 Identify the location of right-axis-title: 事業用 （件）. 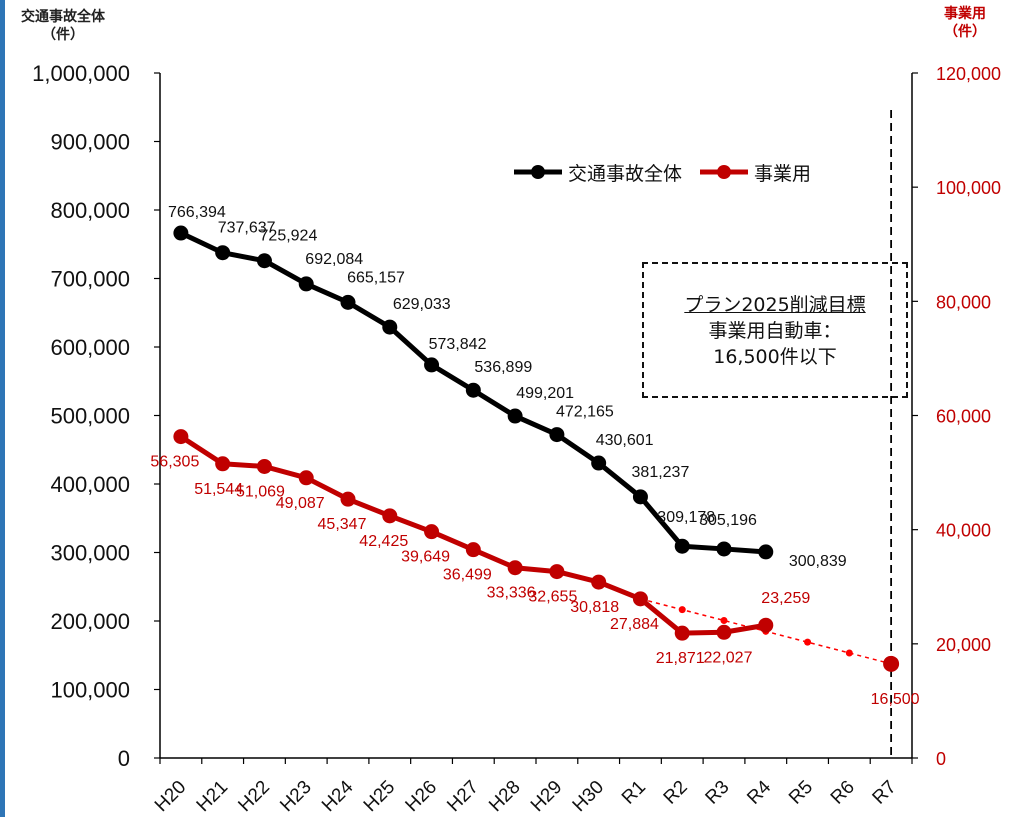
(965, 23).